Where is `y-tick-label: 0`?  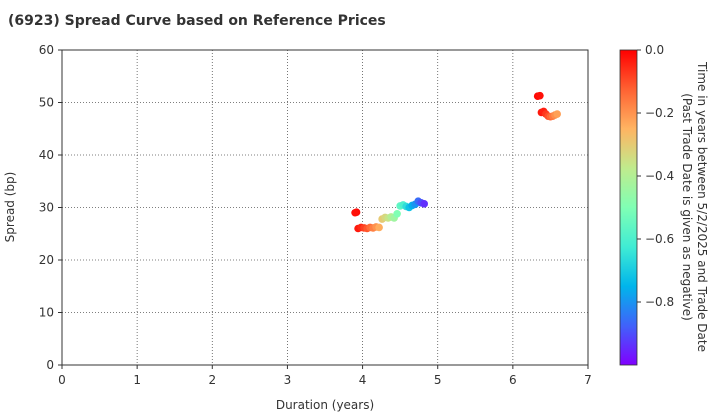 y-tick-label: 0 is located at coordinates (50, 365).